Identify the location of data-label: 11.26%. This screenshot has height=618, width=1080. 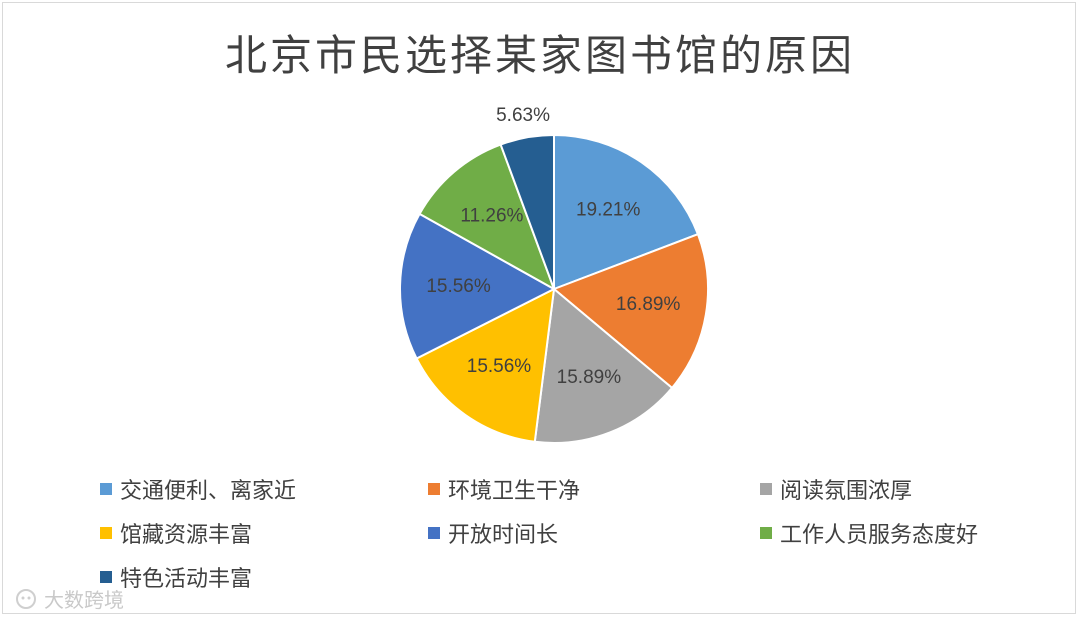
(491, 215).